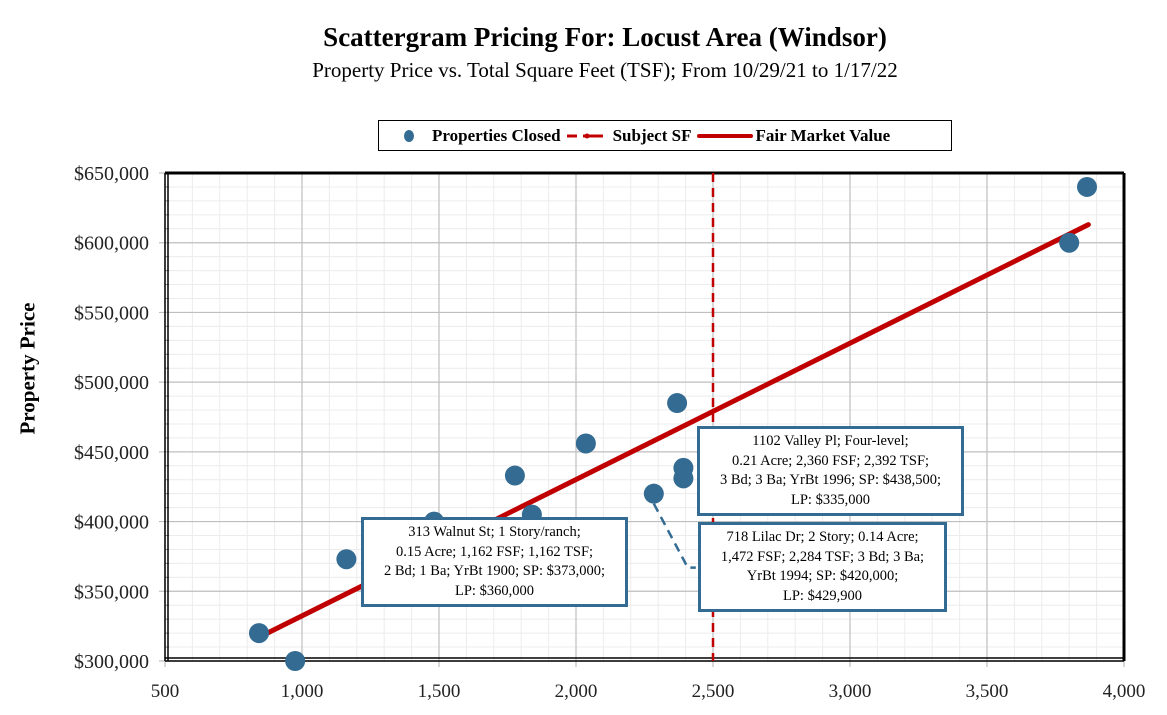  I want to click on legend-dashed-line-icon, so click(584, 135).